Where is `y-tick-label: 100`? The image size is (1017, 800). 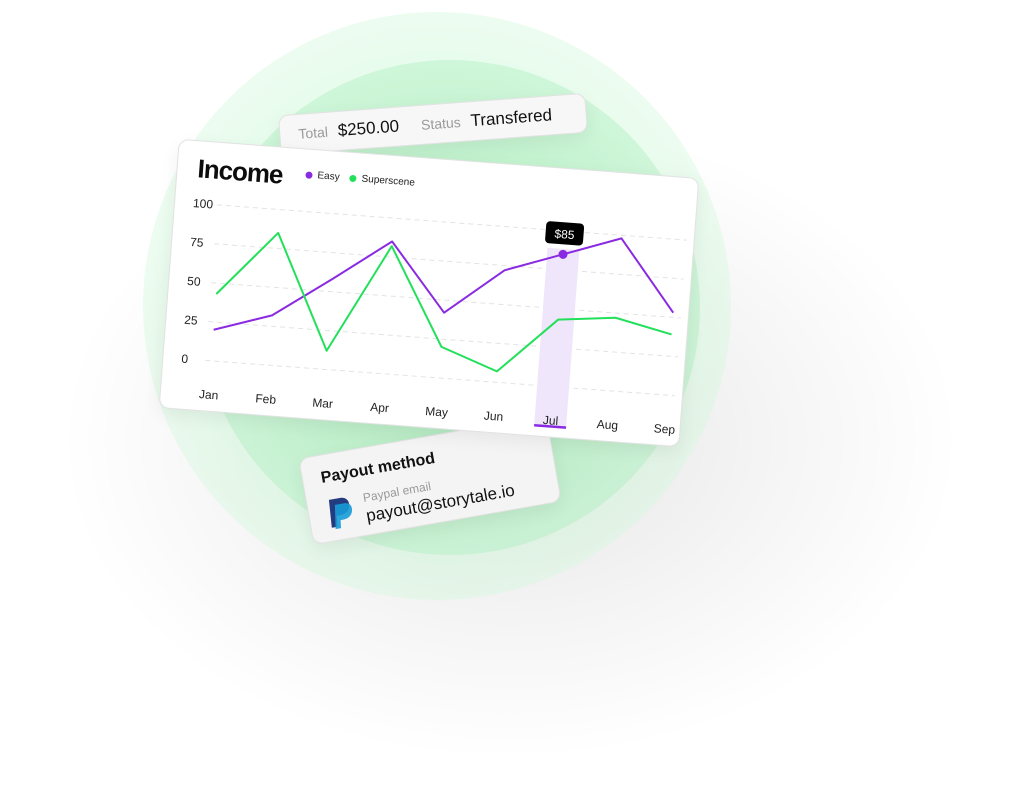
y-tick-label: 100 is located at coordinates (203, 203).